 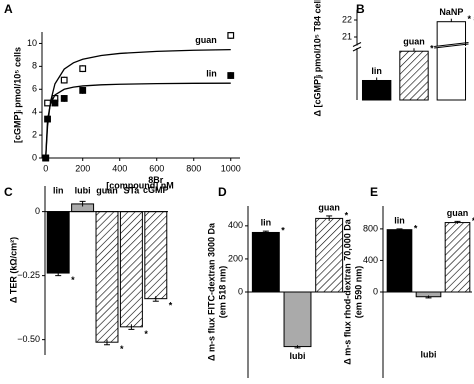 I want to click on y-axis-label: Δ TER (kΩ/cm²), so click(x=13, y=270).